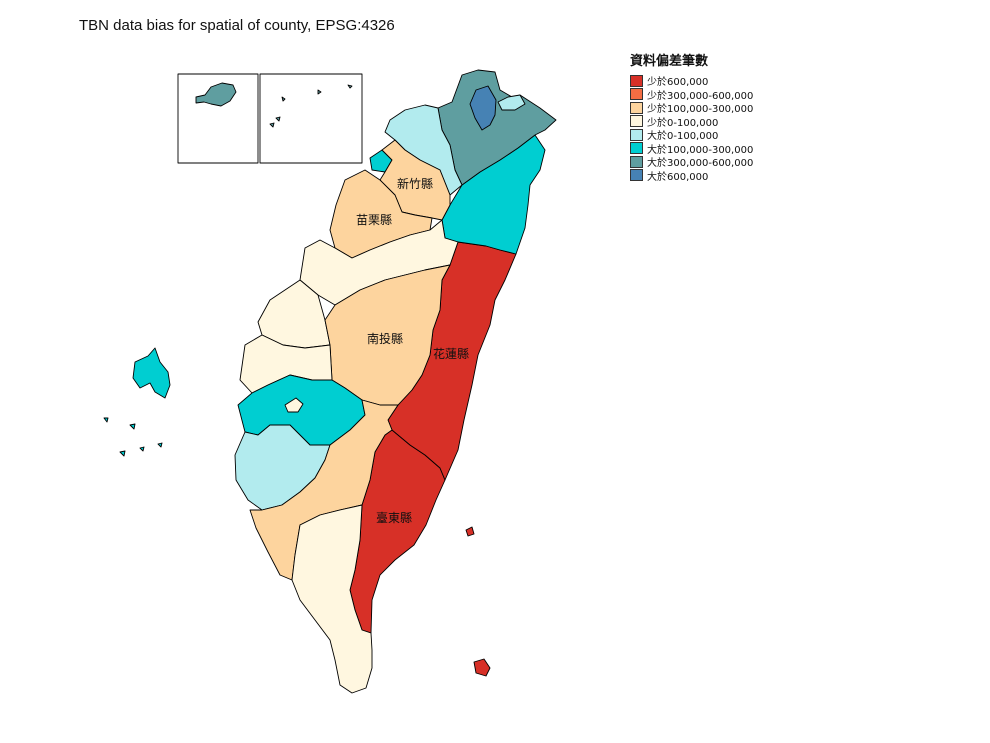 The width and height of the screenshot is (990, 743). What do you see at coordinates (683, 123) in the screenshot?
I see `legend-item-label: 少於0-100,000` at bounding box center [683, 123].